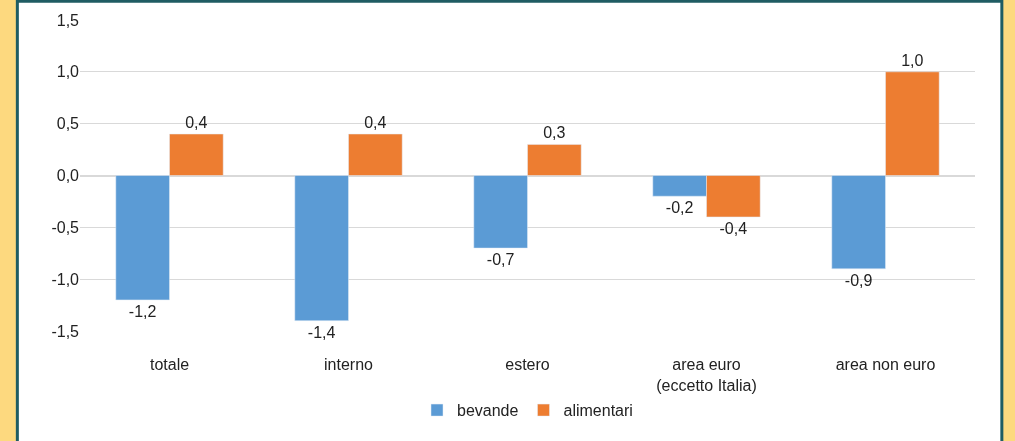  What do you see at coordinates (858, 280) in the screenshot?
I see `data-label: -0,9` at bounding box center [858, 280].